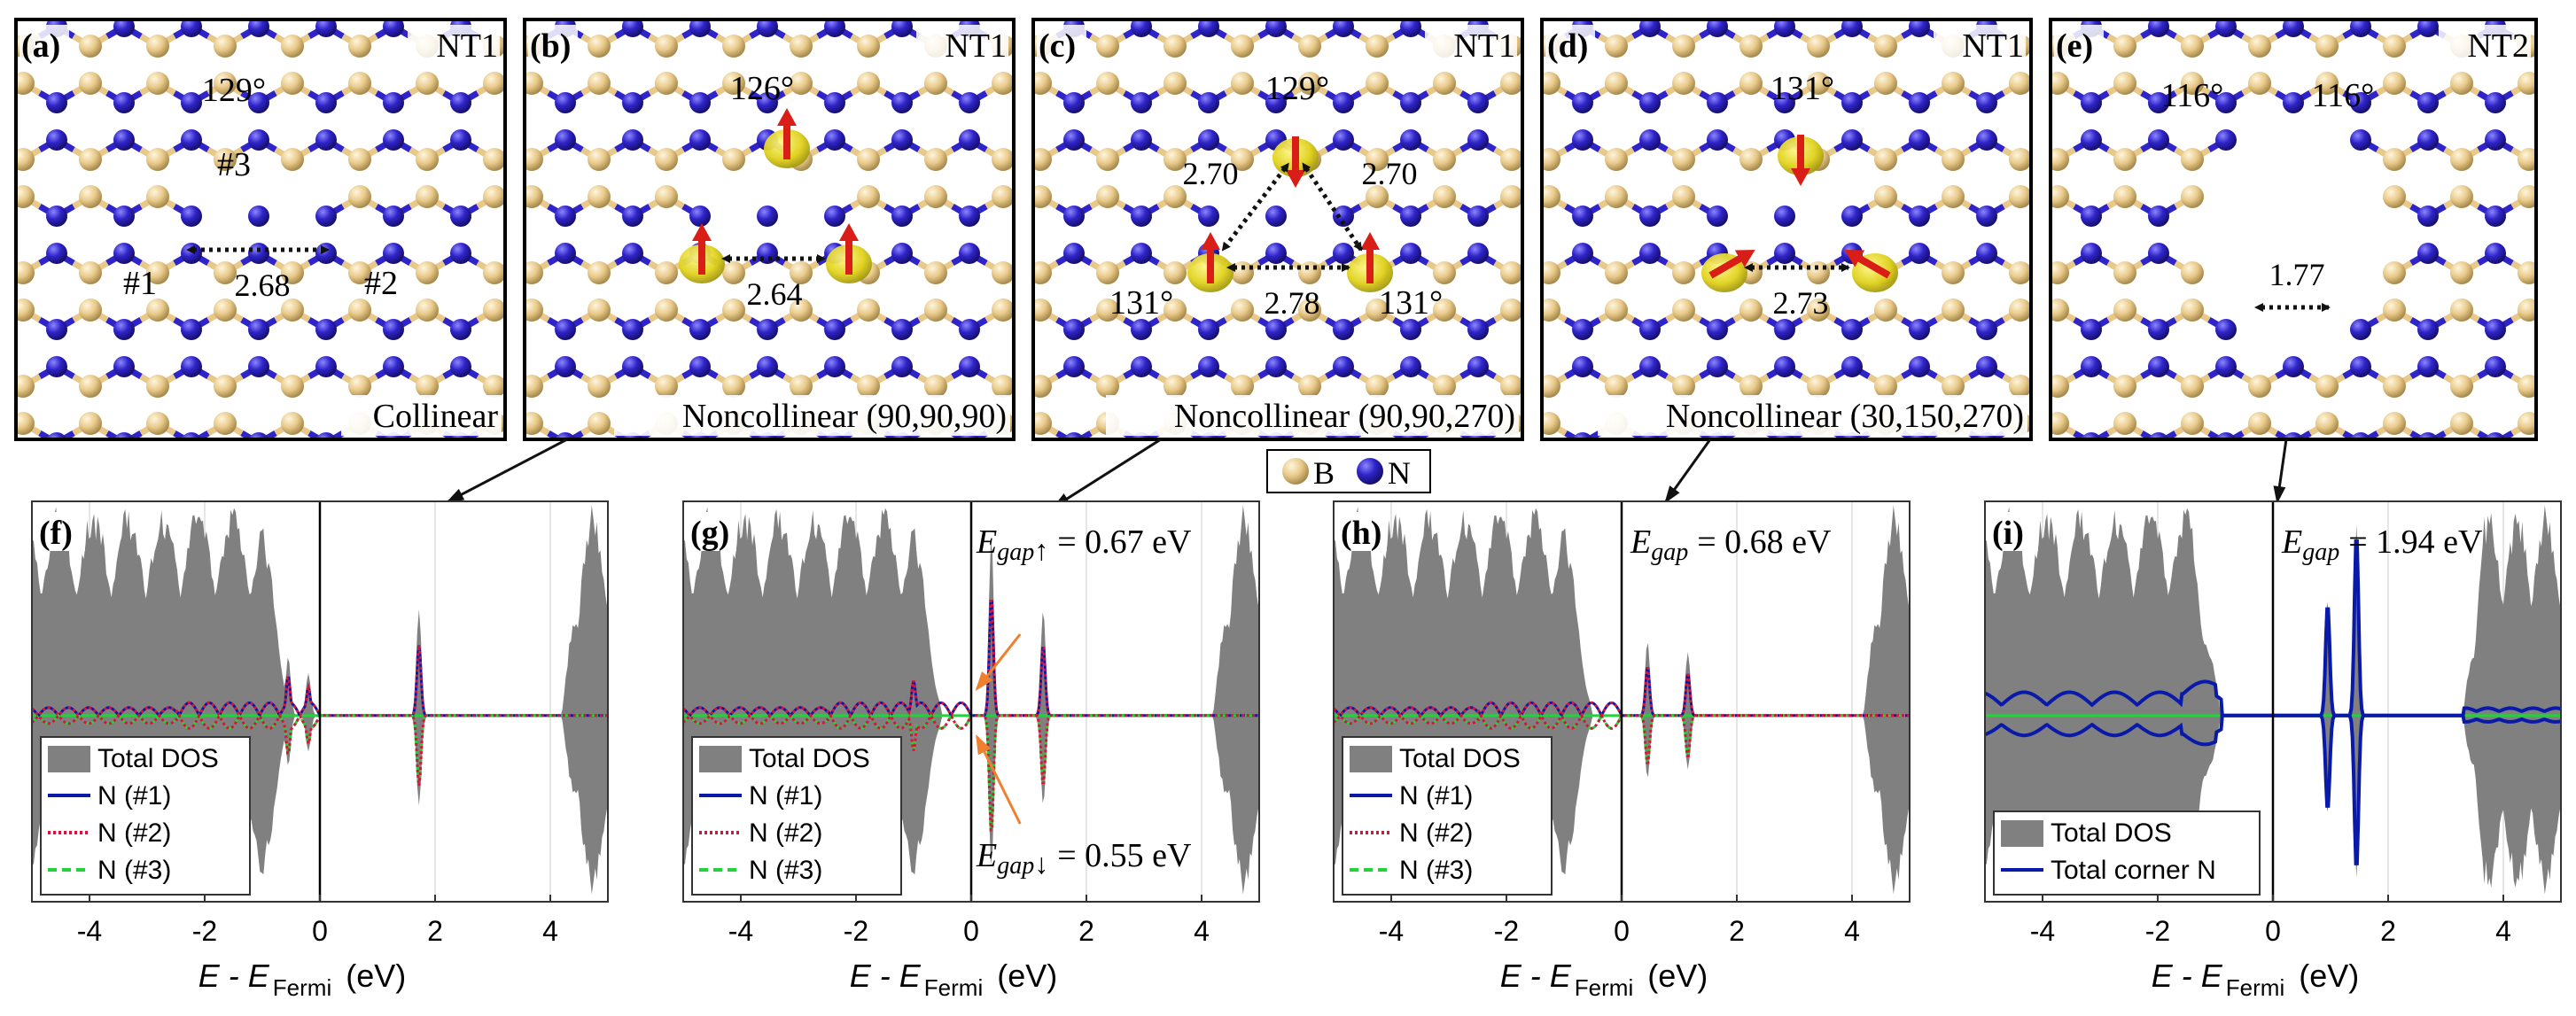 This screenshot has width=2576, height=1016. I want to click on x-axis-label: E - E Fermi (eV), so click(1604, 980).